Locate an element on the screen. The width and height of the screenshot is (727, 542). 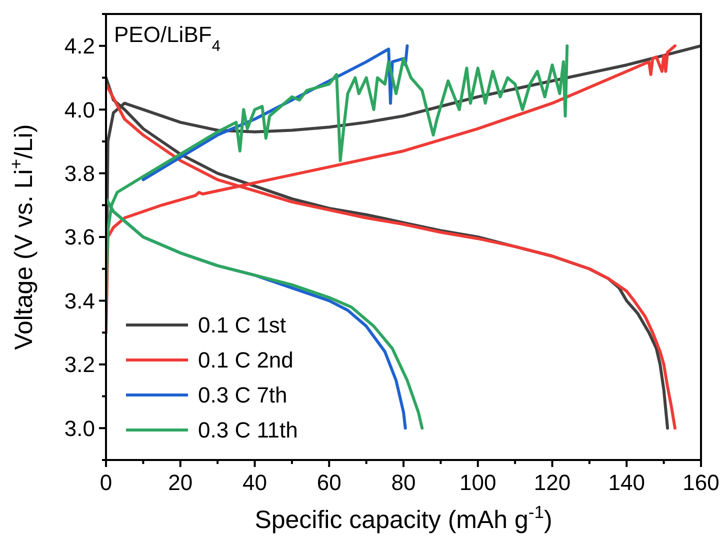
y-tick-label: 4.2 is located at coordinates (79, 46).